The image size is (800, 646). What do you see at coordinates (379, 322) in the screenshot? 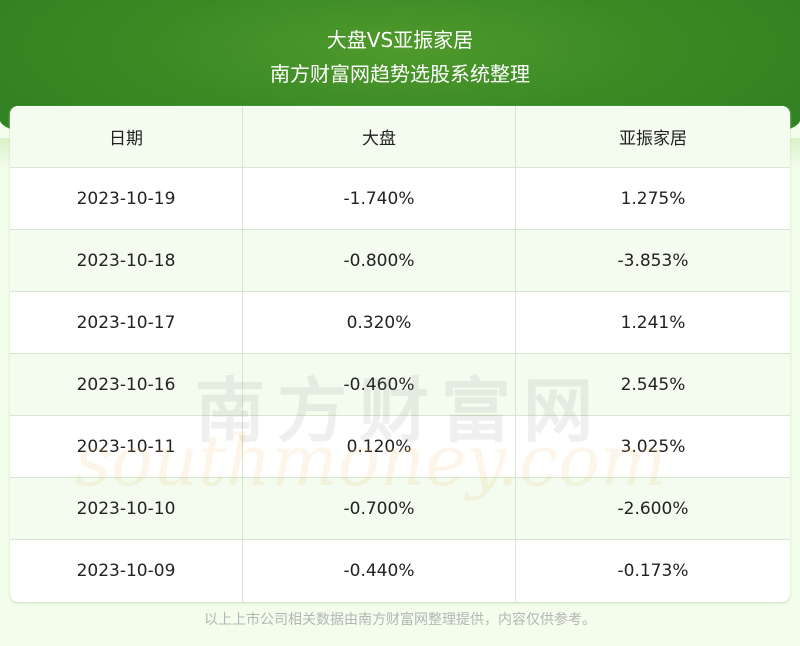
I see `market-change-cell: 0.320%` at bounding box center [379, 322].